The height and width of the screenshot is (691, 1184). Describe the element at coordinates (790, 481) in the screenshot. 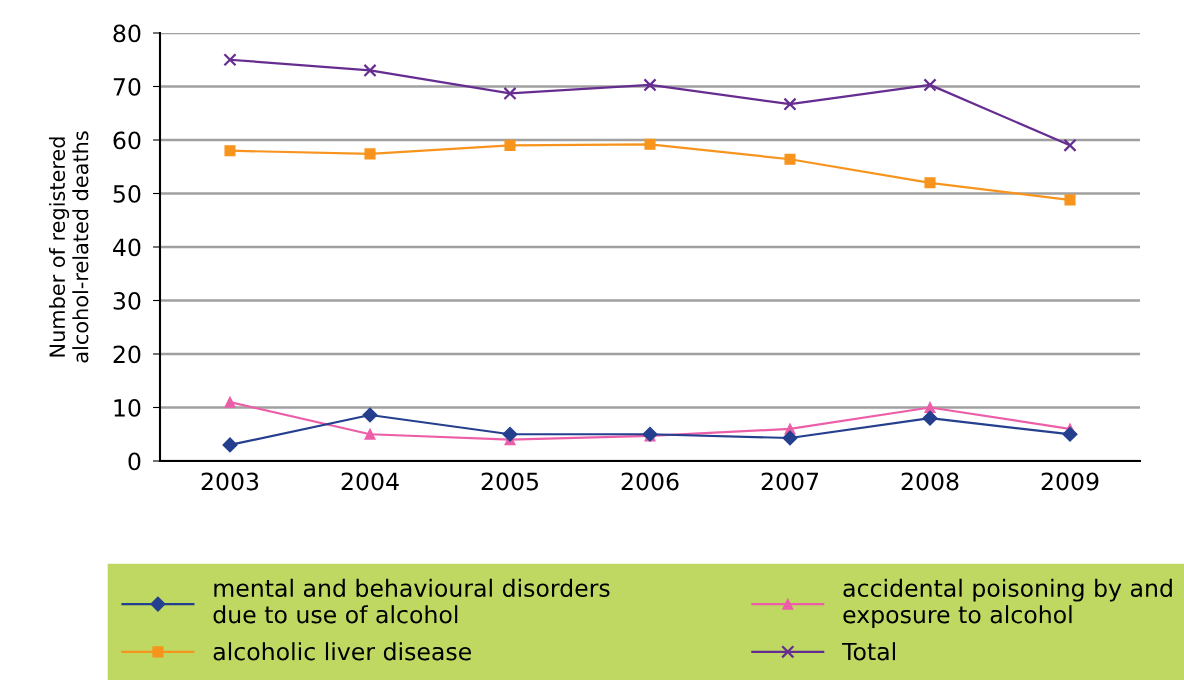

I see `x-tick-label: 2007` at that location.